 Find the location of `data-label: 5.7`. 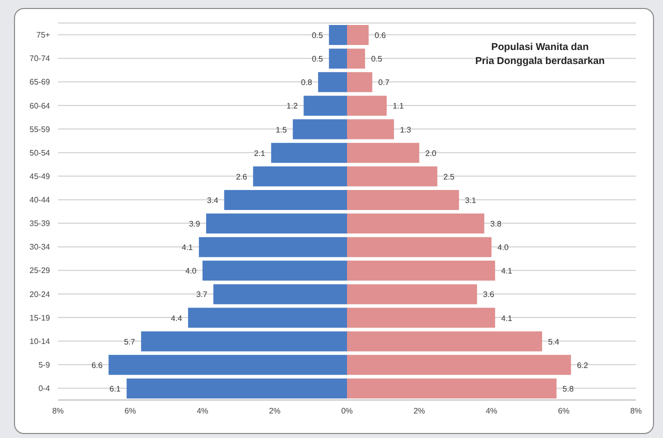

data-label: 5.7 is located at coordinates (130, 341).